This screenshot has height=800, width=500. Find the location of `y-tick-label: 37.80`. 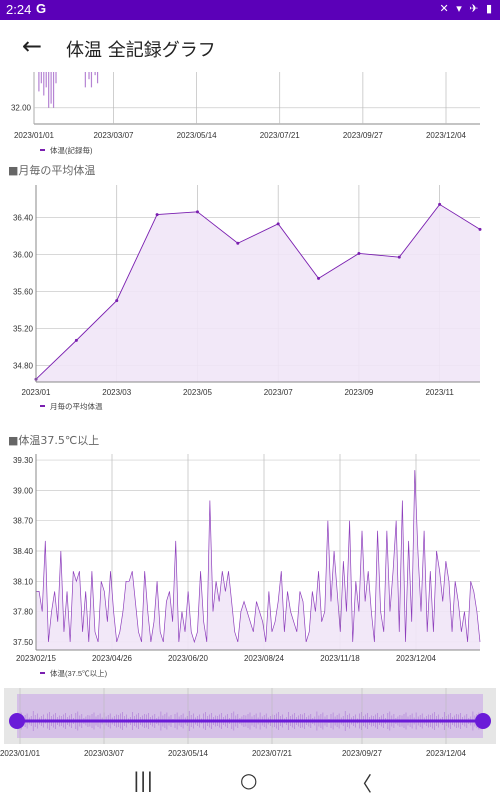

y-tick-label: 37.80 is located at coordinates (23, 612).